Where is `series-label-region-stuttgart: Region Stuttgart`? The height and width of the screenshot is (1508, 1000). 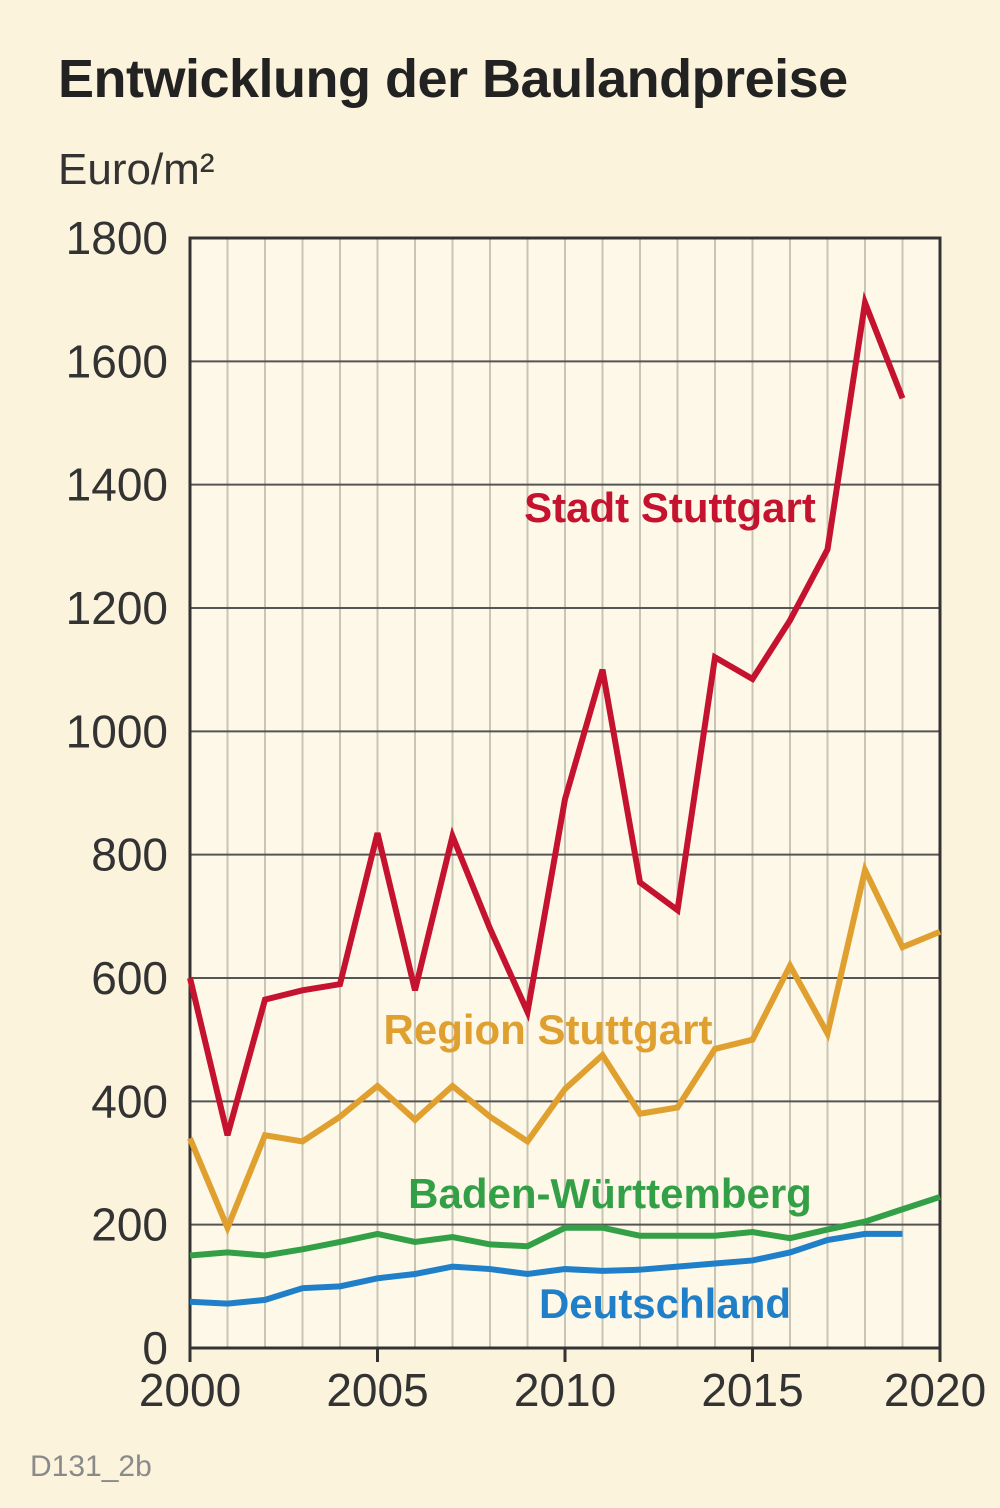 series-label-region-stuttgart: Region Stuttgart is located at coordinates (548, 1029).